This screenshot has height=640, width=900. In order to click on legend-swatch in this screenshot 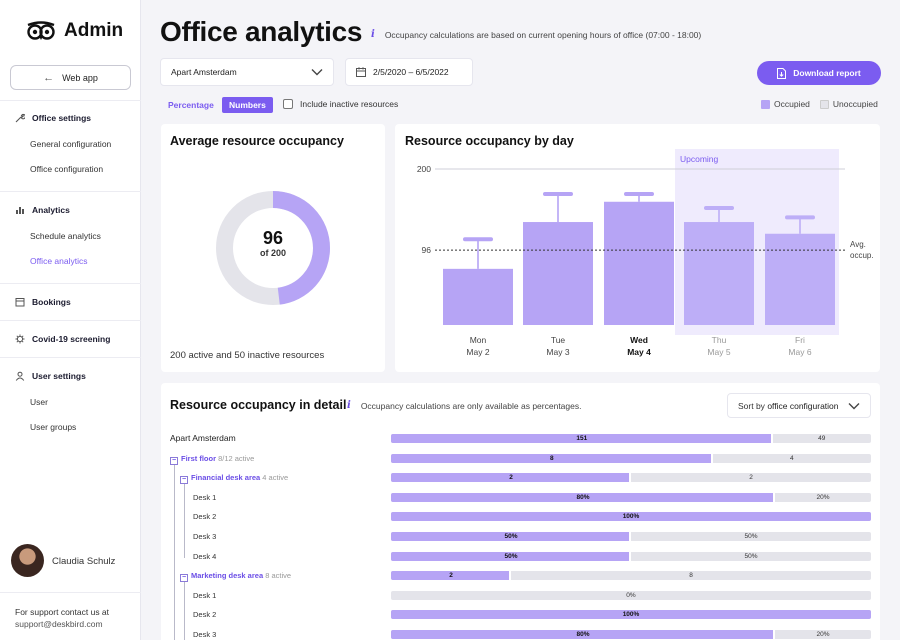, I will do `click(824, 104)`.